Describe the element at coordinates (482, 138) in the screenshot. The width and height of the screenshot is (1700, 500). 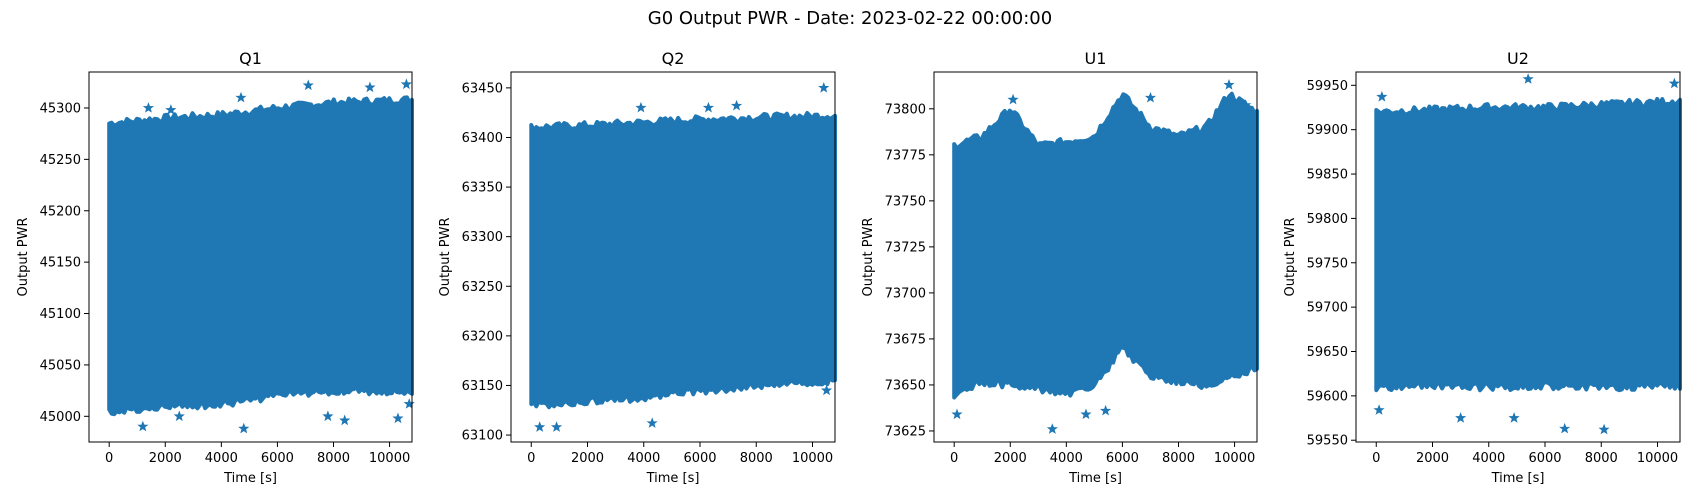
I see `y-tick-label: 63400` at that location.